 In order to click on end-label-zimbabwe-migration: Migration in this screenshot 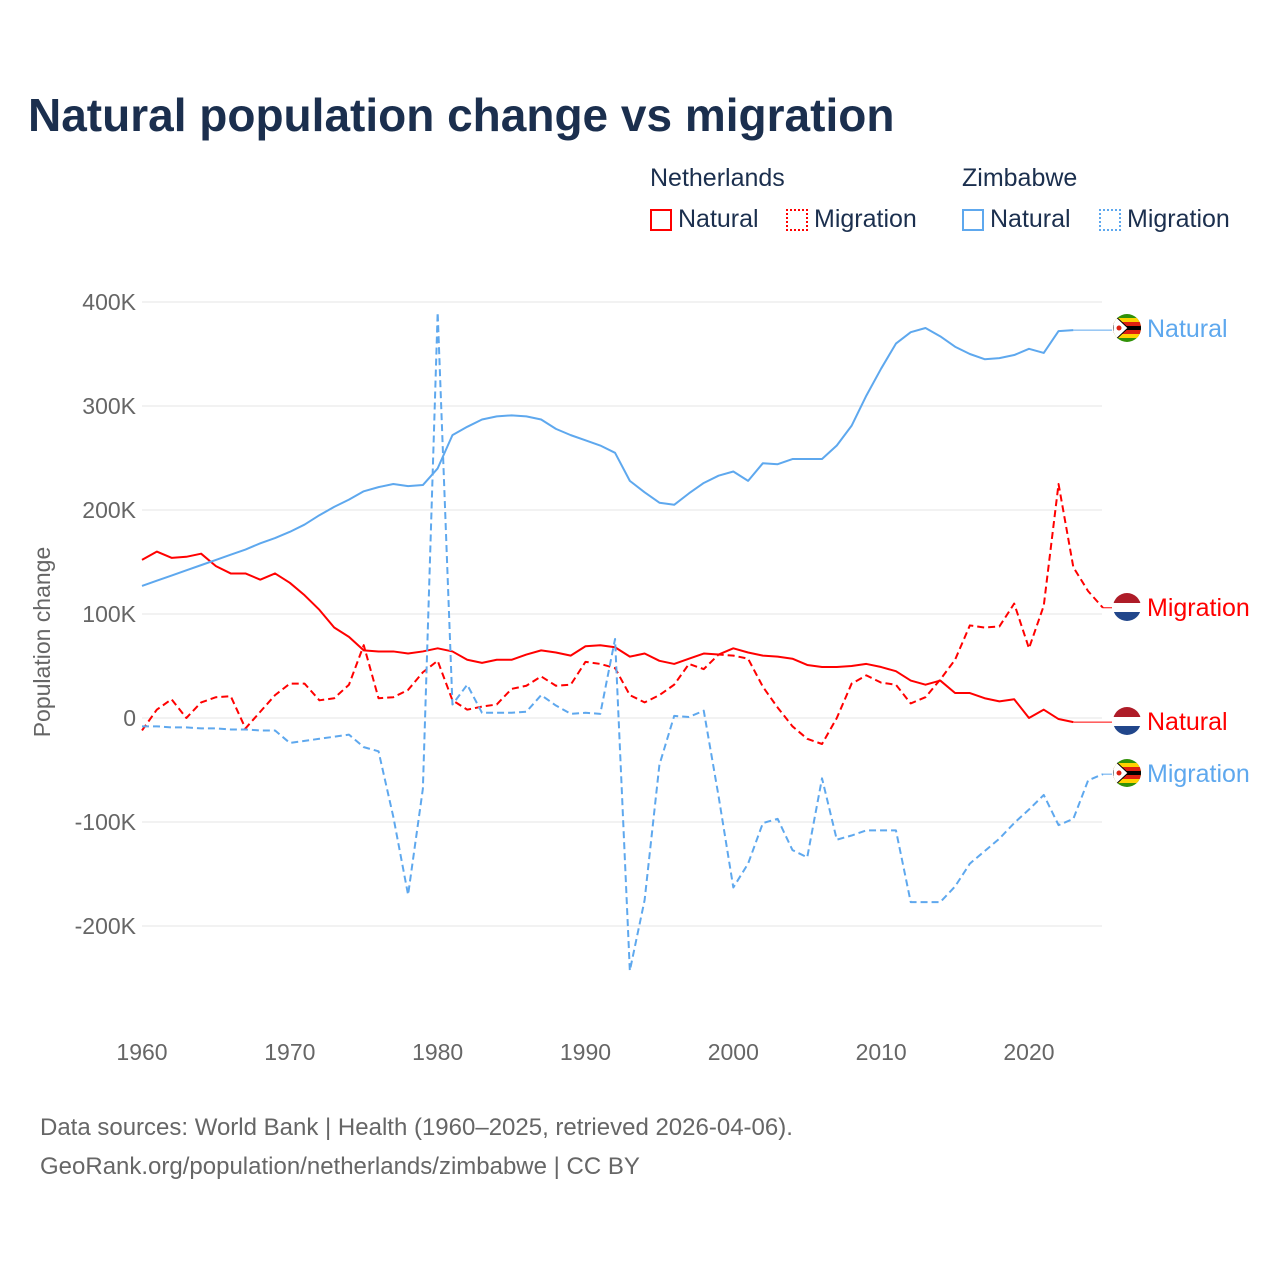, I will do `click(1198, 774)`.